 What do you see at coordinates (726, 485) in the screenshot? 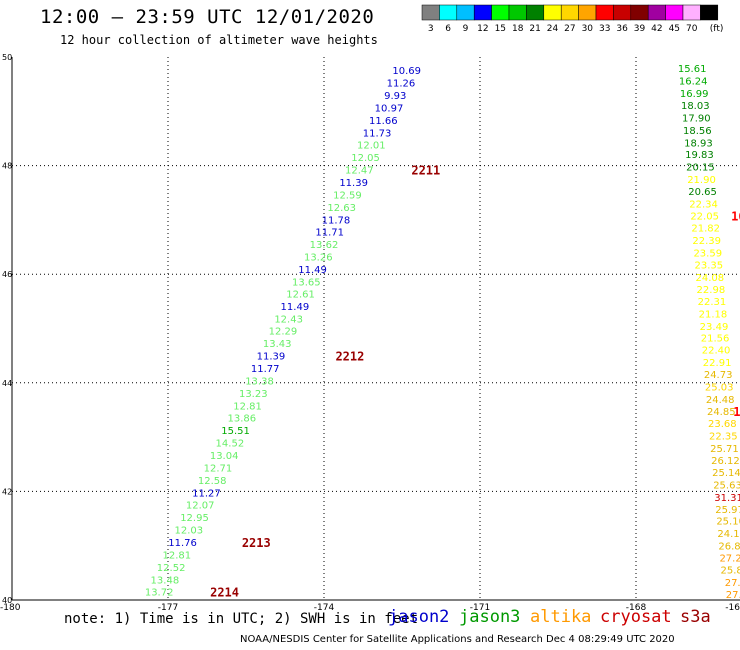
I see `wave-height-label: 25.63` at bounding box center [726, 485].